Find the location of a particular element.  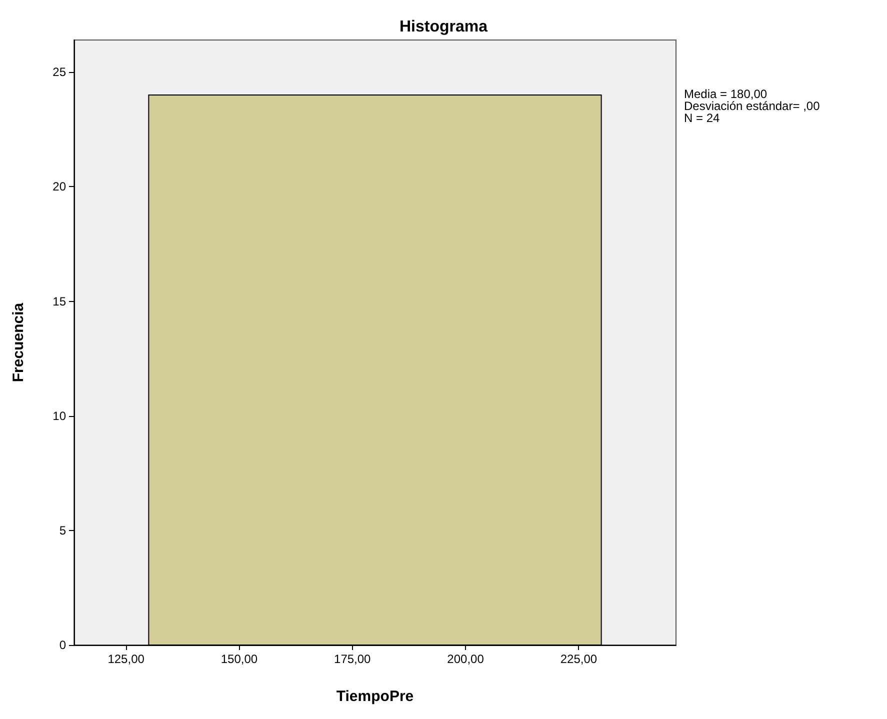

text: Desviación estándar= ,00 is located at coordinates (752, 106).